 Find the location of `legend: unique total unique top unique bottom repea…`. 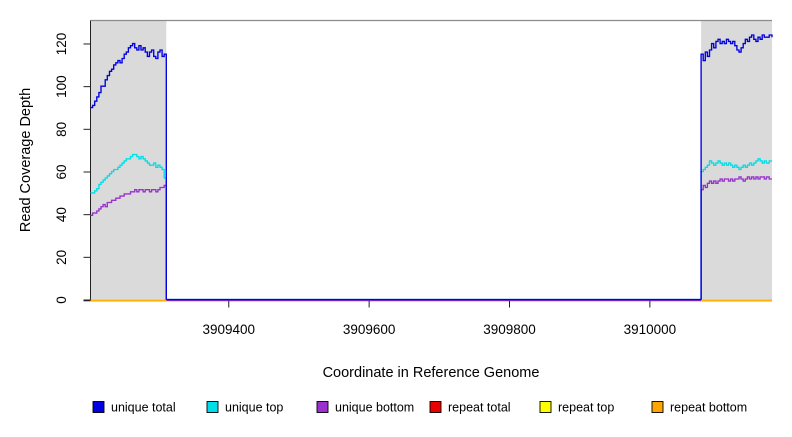

legend: unique total unique top unique bottom repea… is located at coordinates (419, 408).